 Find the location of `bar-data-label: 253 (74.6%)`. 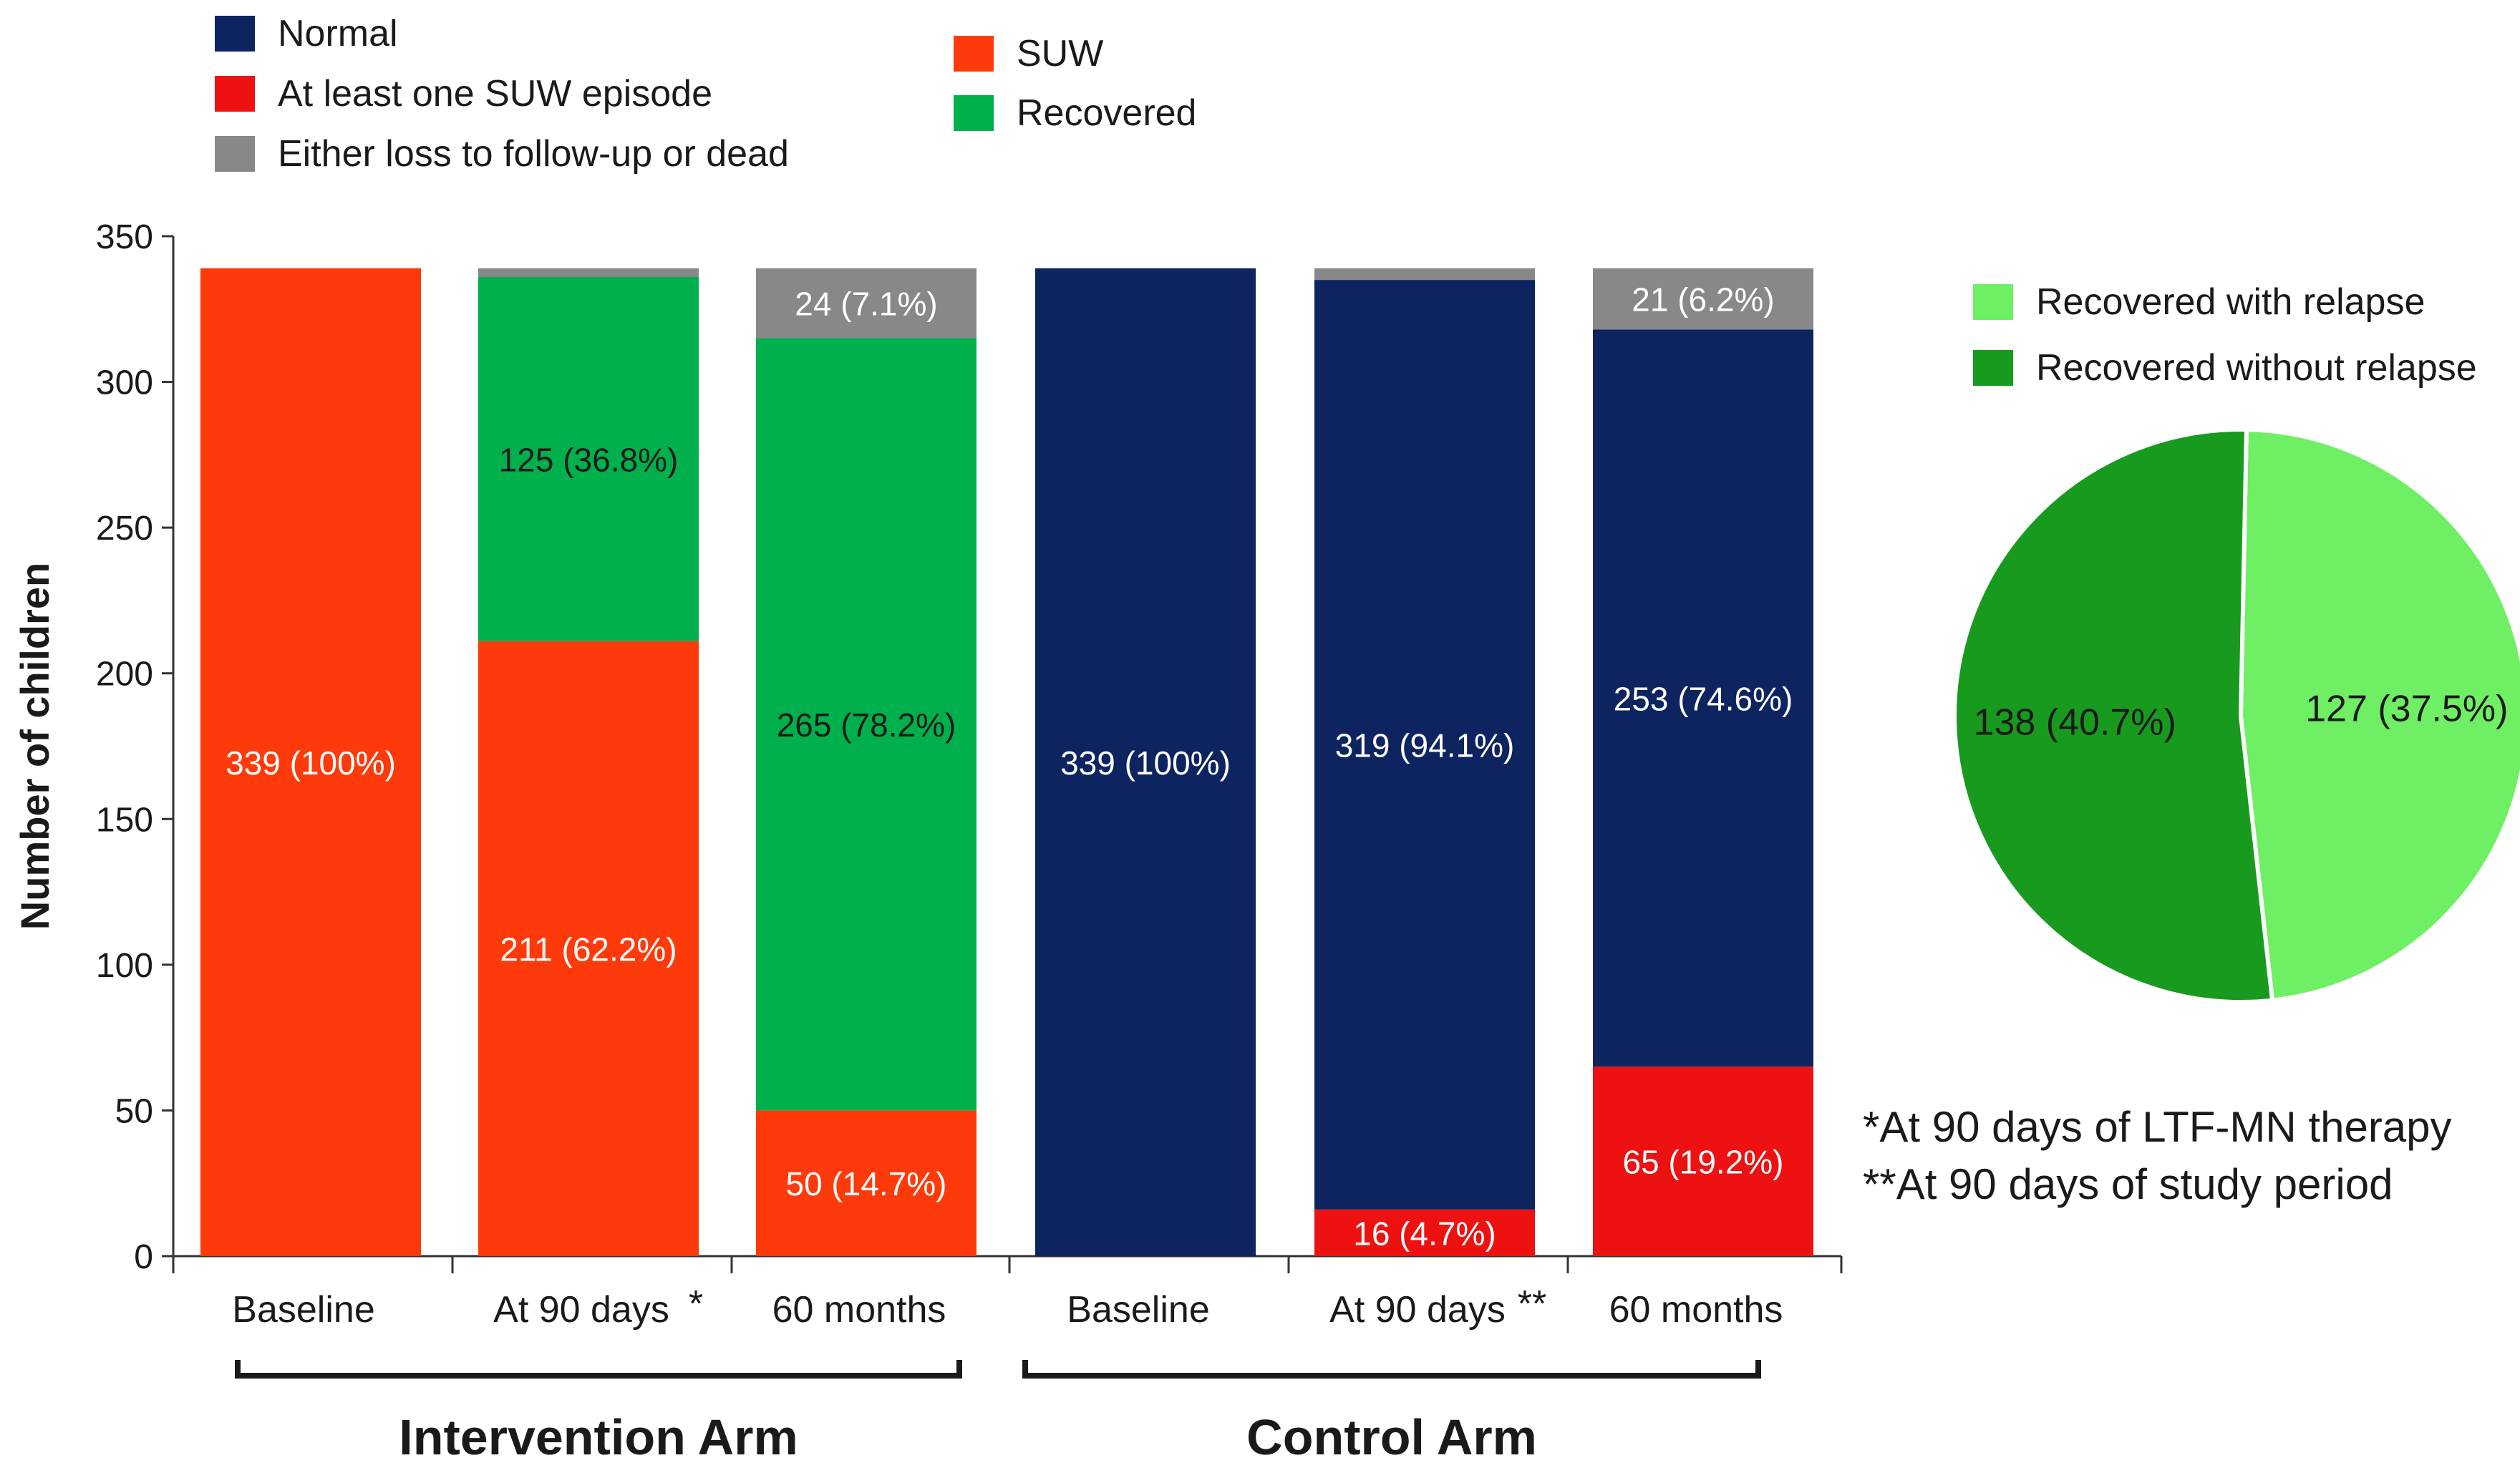

bar-data-label: 253 (74.6%) is located at coordinates (1703, 698).